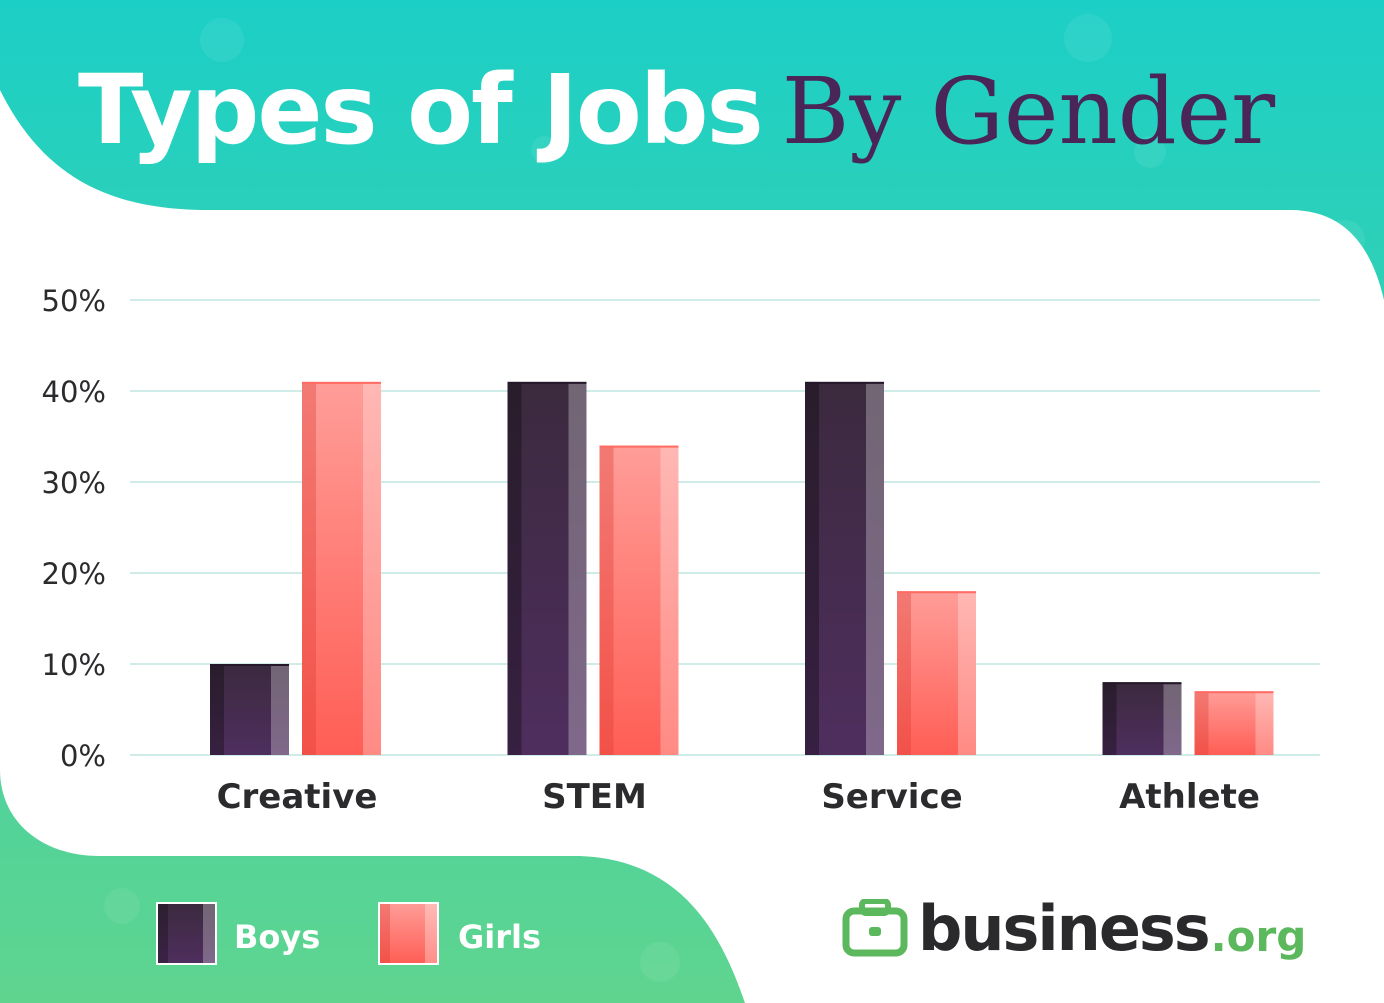 This screenshot has height=1003, width=1384. Describe the element at coordinates (875, 928) in the screenshot. I see `briefcase-icon` at that location.